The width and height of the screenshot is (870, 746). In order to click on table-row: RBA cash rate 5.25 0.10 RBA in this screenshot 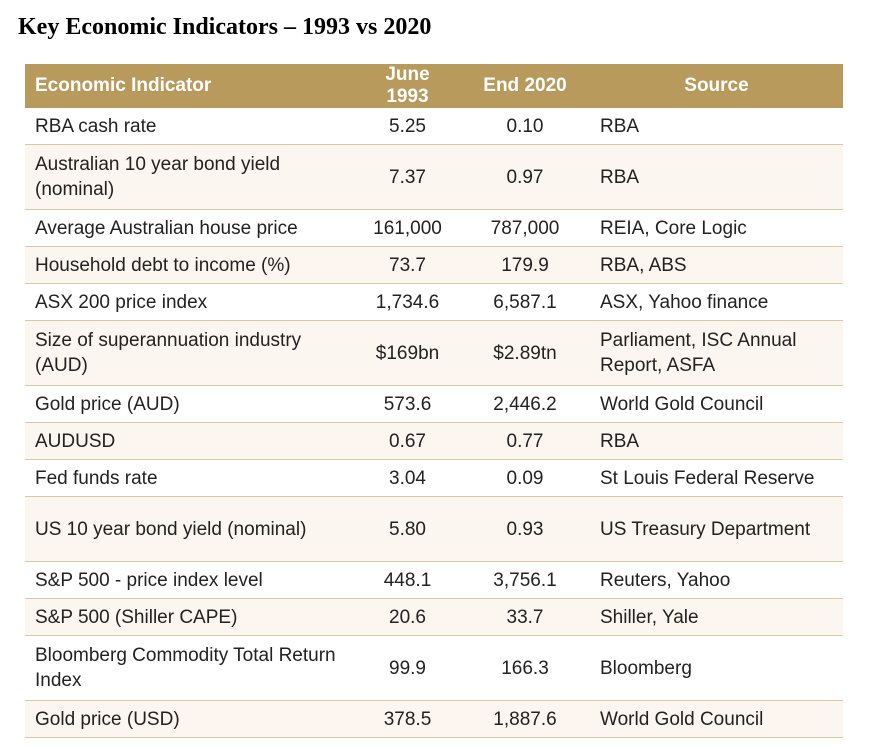, I will do `click(434, 126)`.